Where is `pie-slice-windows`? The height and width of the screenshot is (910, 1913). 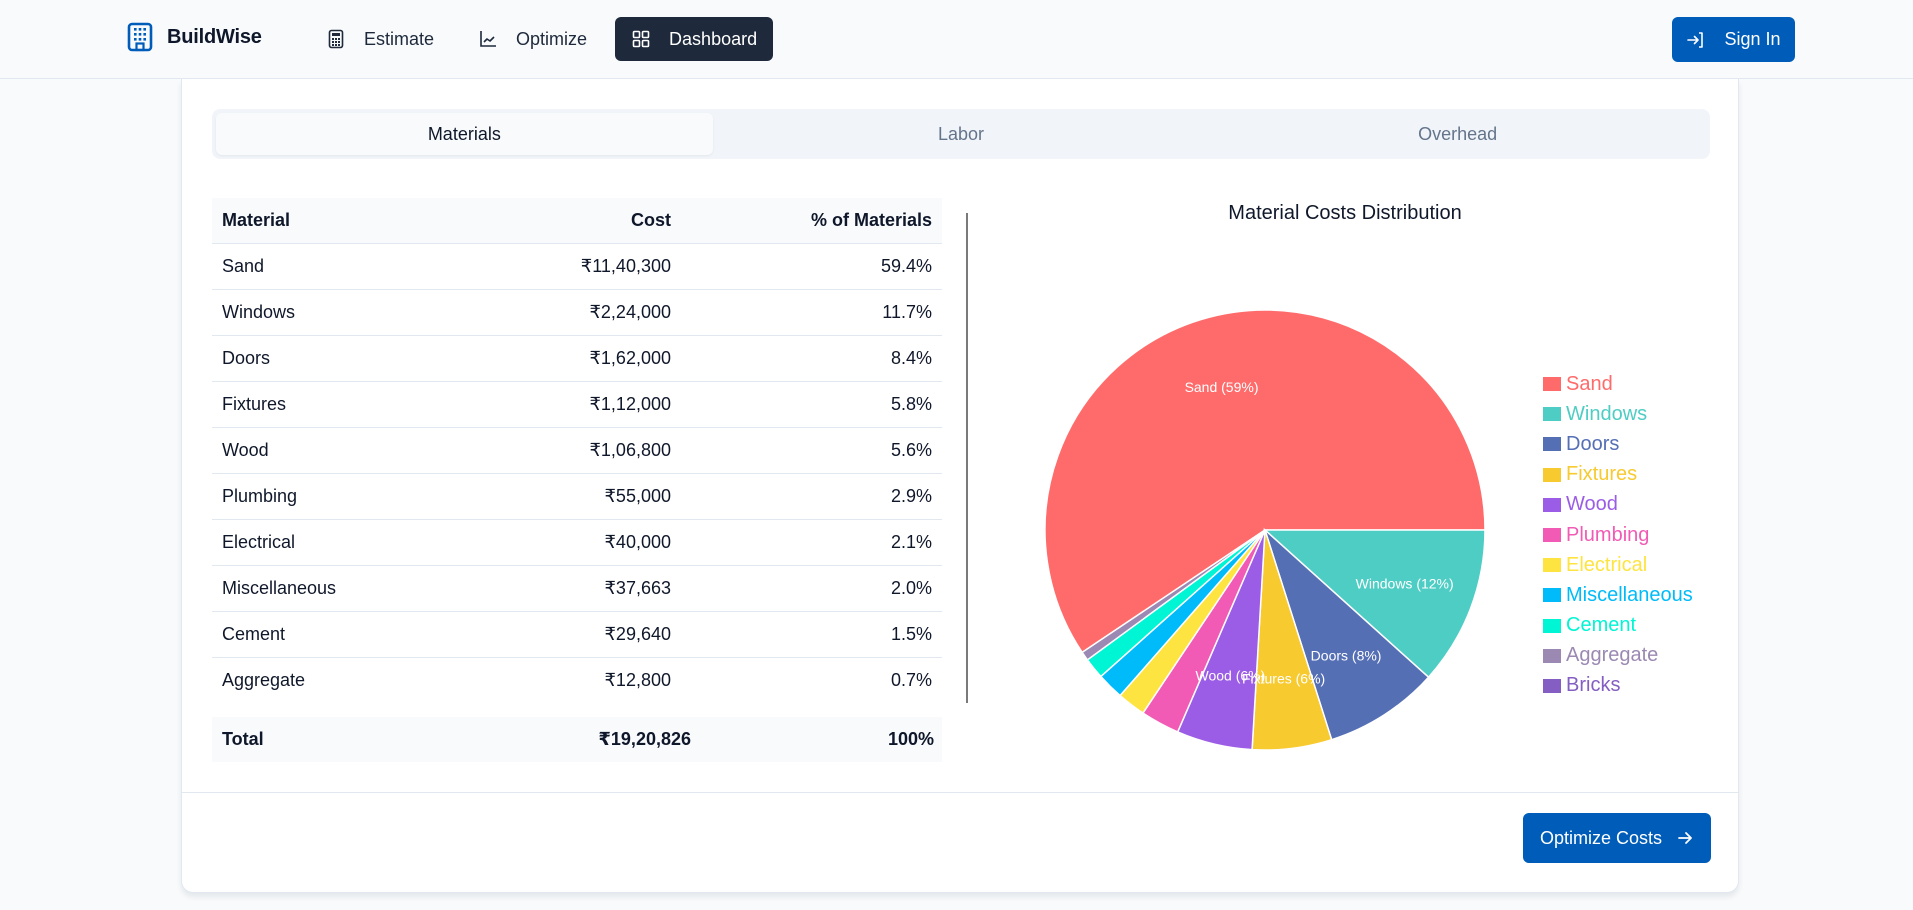
pie-slice-windows is located at coordinates (1374, 604).